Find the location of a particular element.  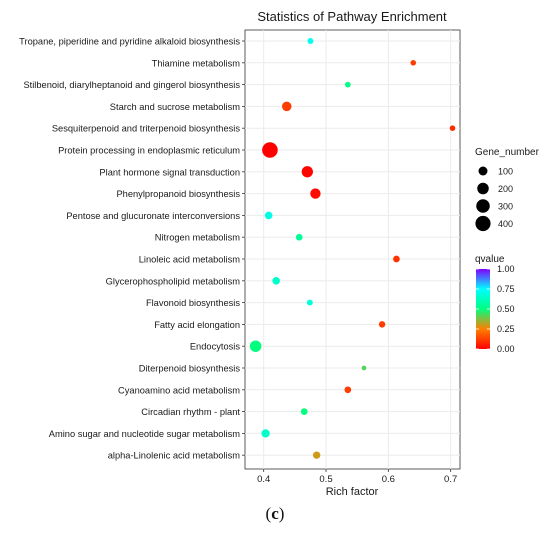

y-tick-label: Phenylpropanoid biosynthesis is located at coordinates (178, 194).